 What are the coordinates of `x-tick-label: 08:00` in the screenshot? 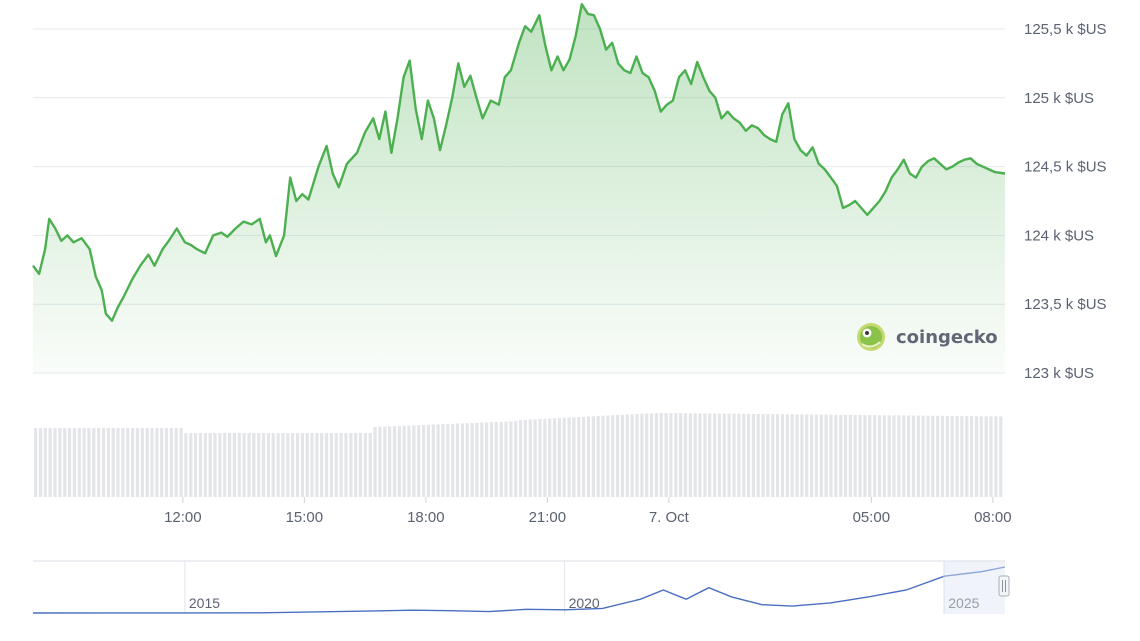 It's located at (993, 517).